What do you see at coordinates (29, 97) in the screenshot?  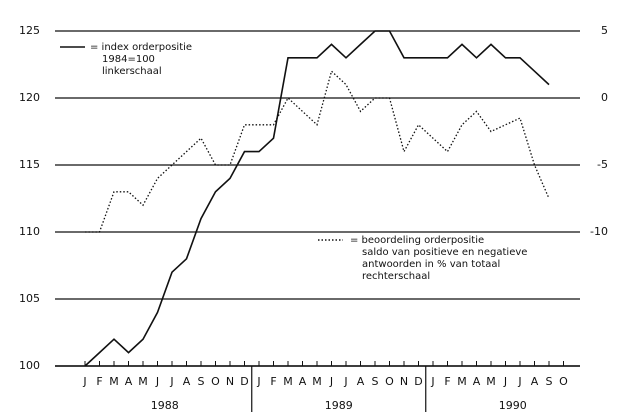 I see `y-tick-label: 120` at bounding box center [29, 97].